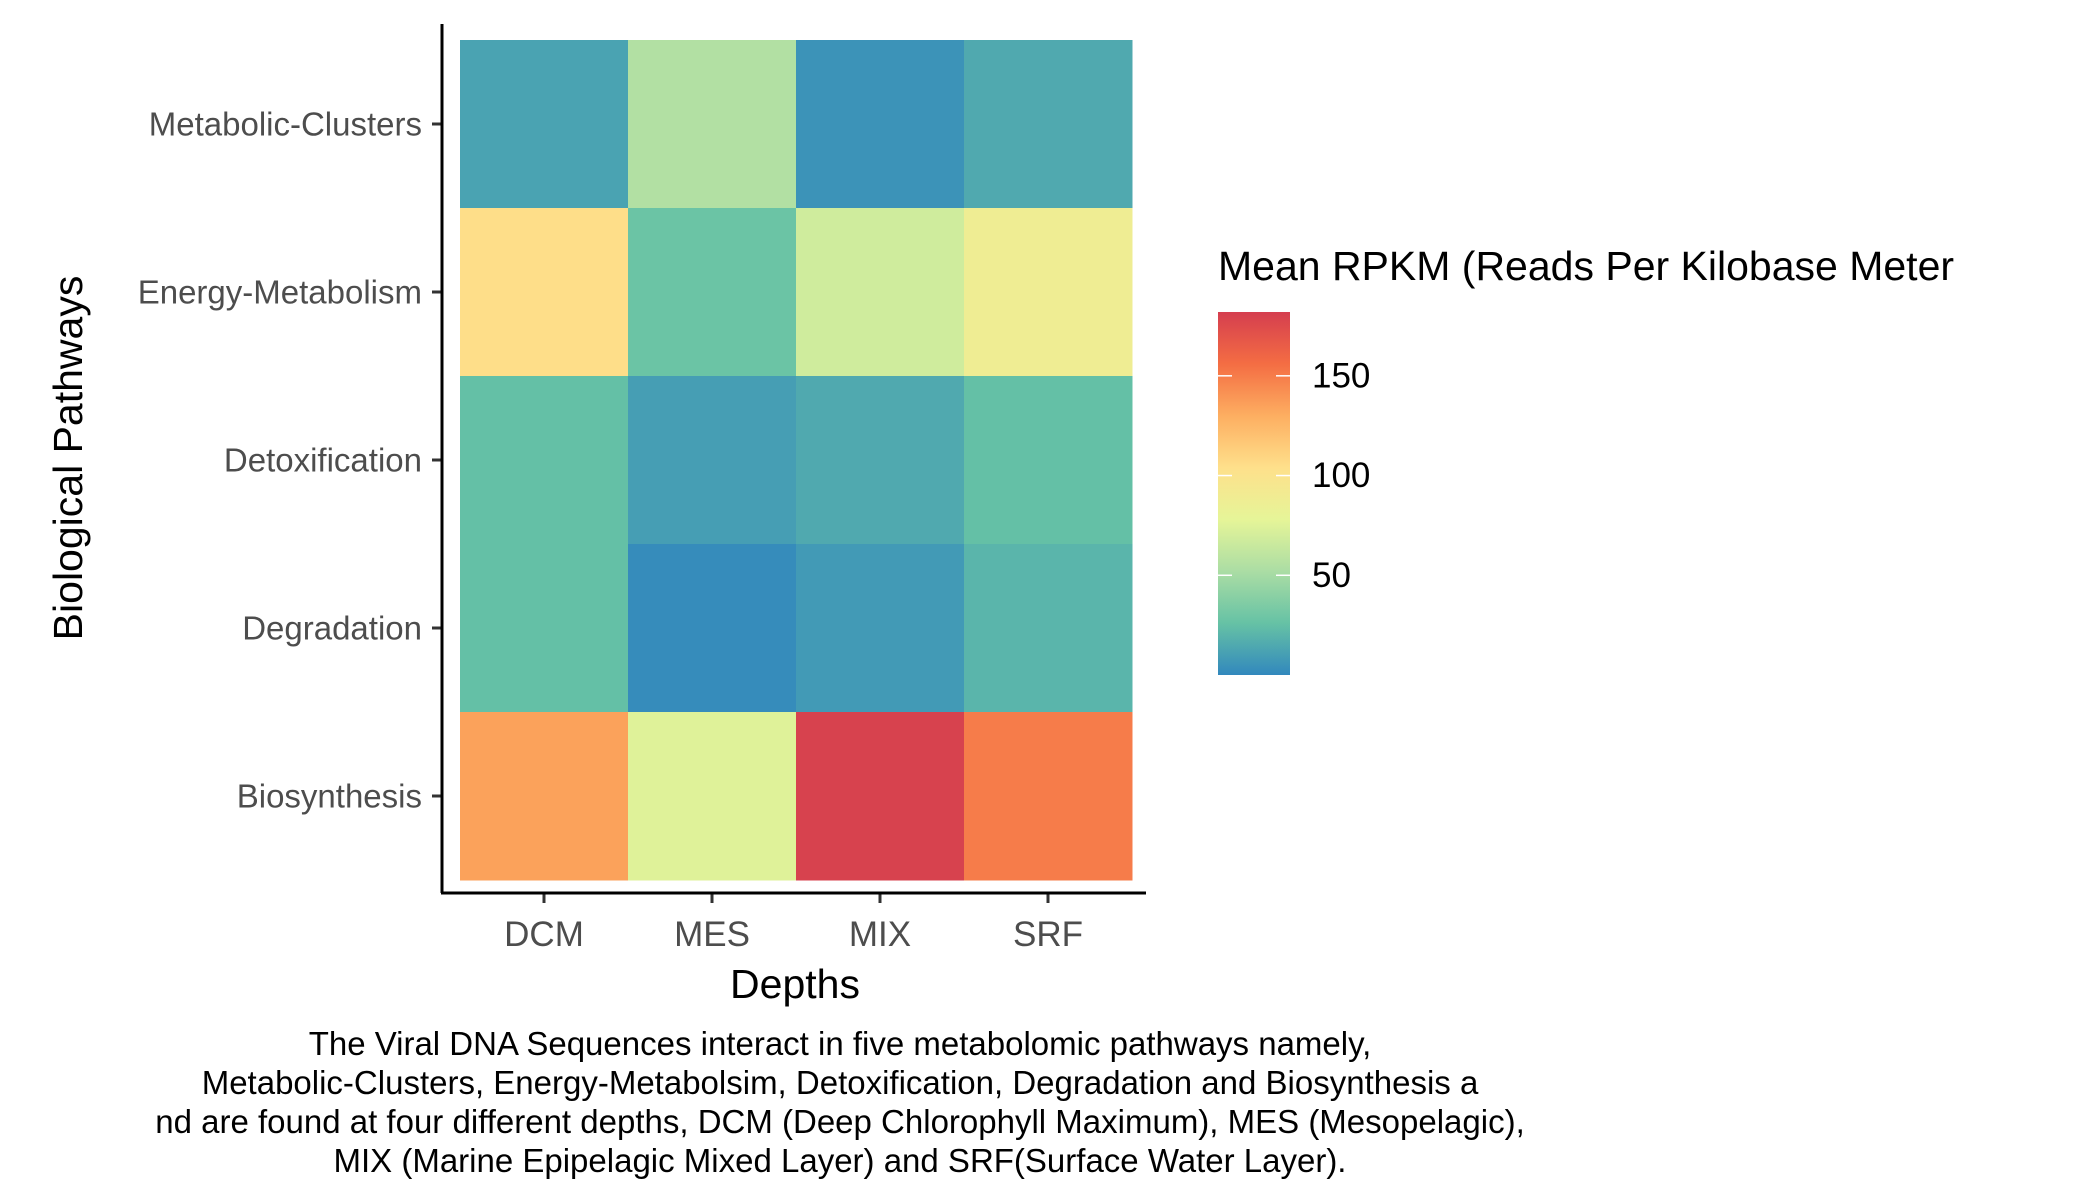  Describe the element at coordinates (285, 124) in the screenshot. I see `y-tick-label: Metabolic-Clusters` at that location.